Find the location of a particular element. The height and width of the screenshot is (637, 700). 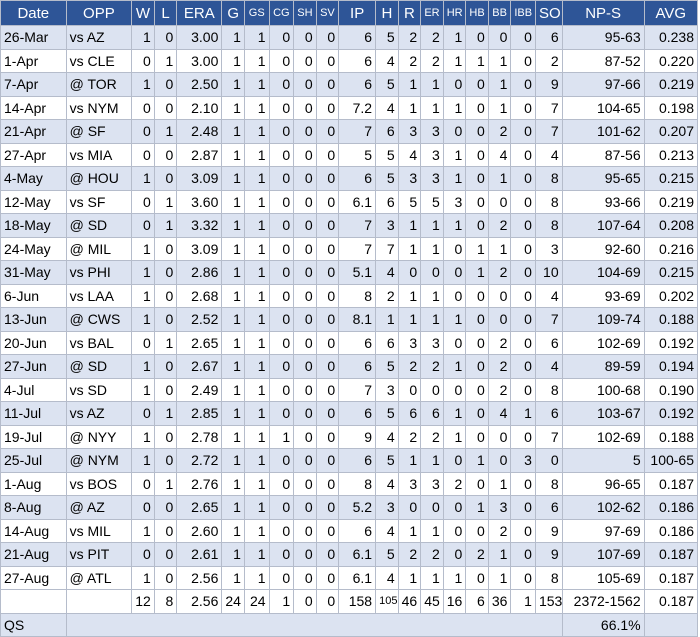

total-np-s: 2372-1562 is located at coordinates (603, 601).